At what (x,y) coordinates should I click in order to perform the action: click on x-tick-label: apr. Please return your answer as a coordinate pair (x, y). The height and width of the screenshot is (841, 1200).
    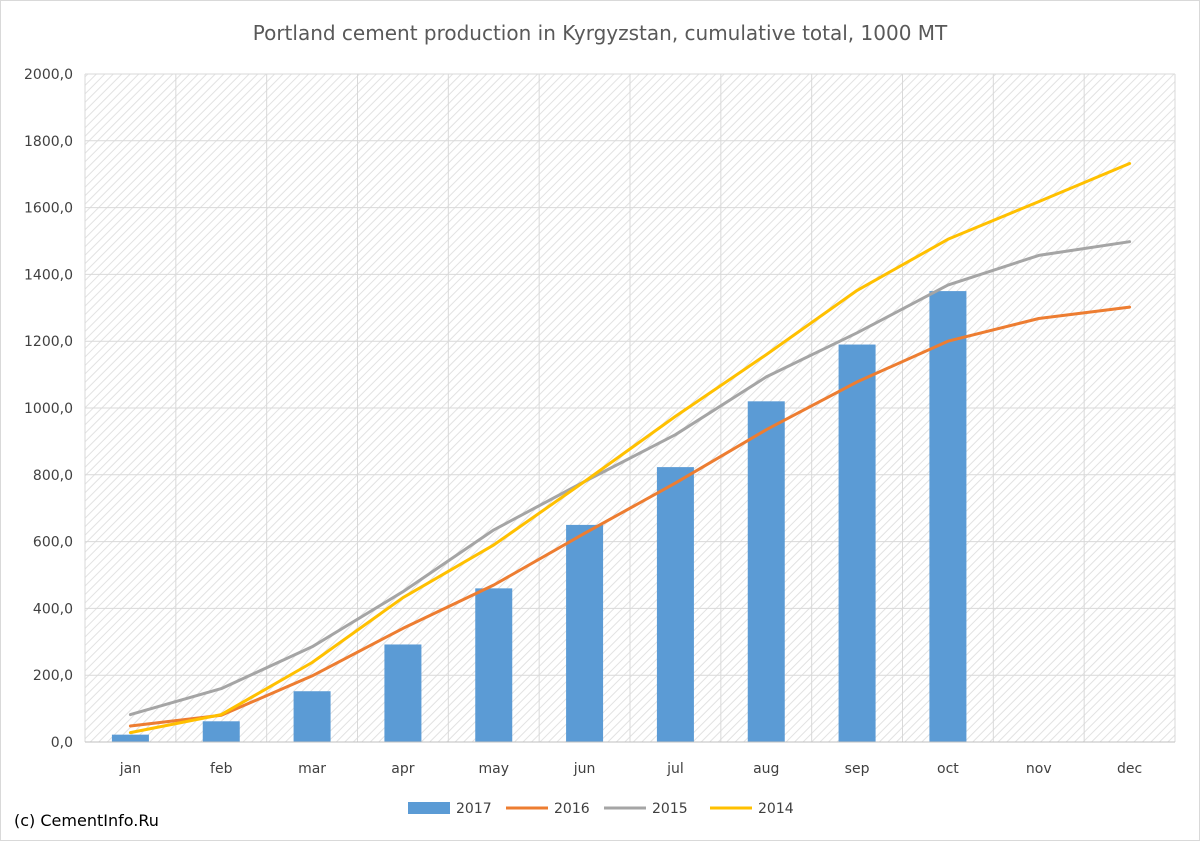
    Looking at the image, I should click on (402, 769).